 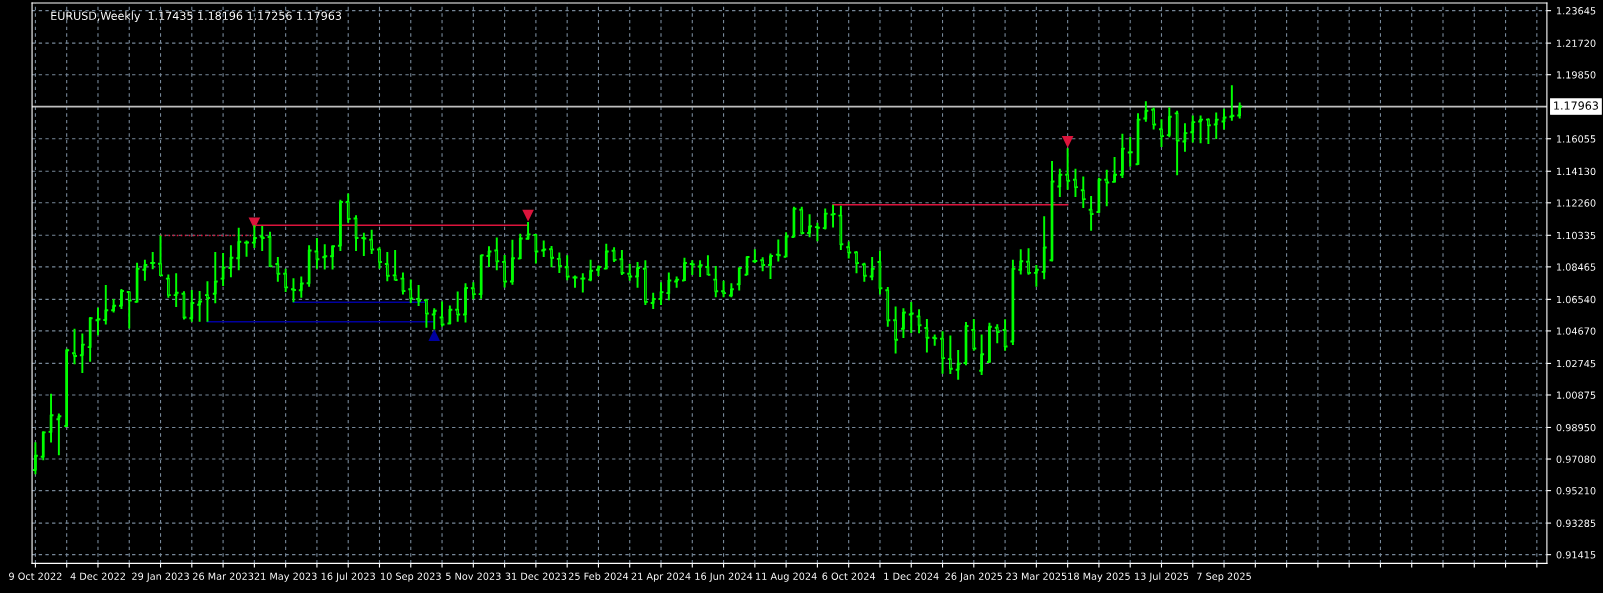 What do you see at coordinates (97, 576) in the screenshot?
I see `x-tick-label: 4 Dec 2022` at bounding box center [97, 576].